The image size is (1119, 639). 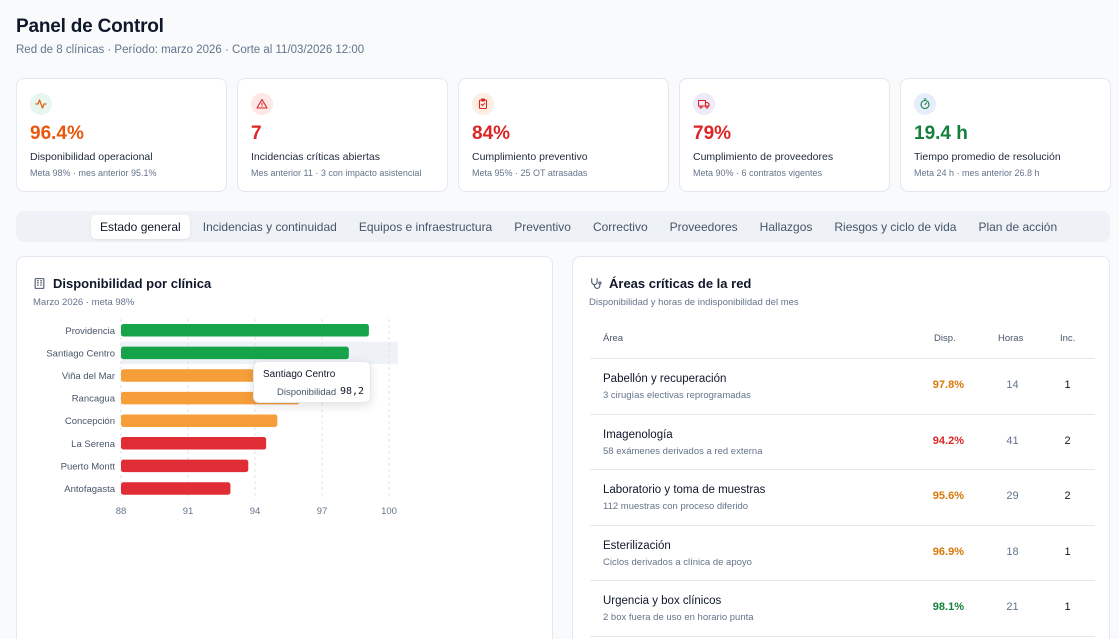 What do you see at coordinates (948, 440) in the screenshot?
I see `area-availability: 94.2%` at bounding box center [948, 440].